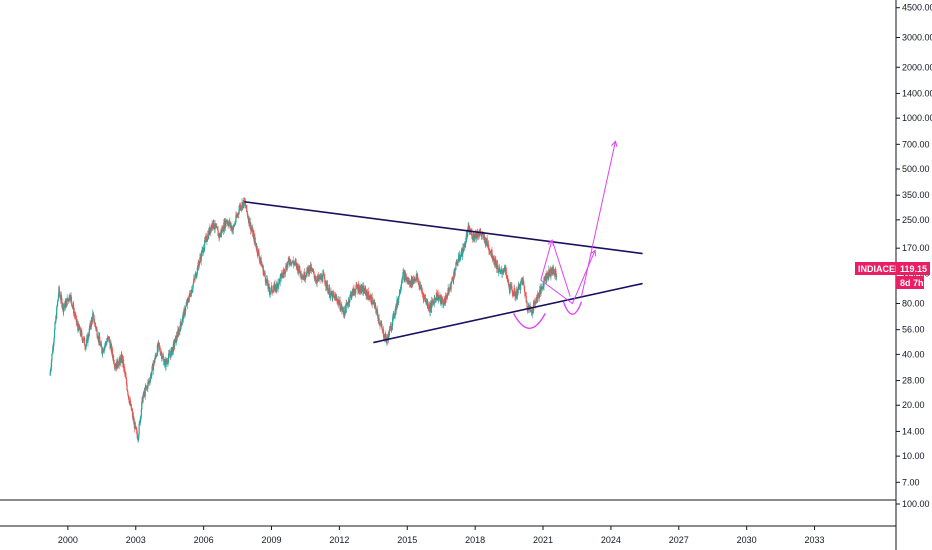  I want to click on countdown-badge-bg, so click(910, 282).